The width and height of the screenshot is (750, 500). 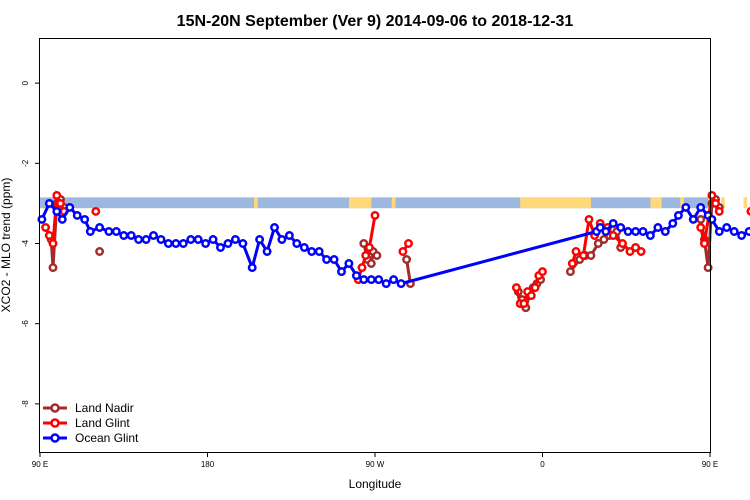 What do you see at coordinates (375, 203) in the screenshot?
I see `water-band` at bounding box center [375, 203].